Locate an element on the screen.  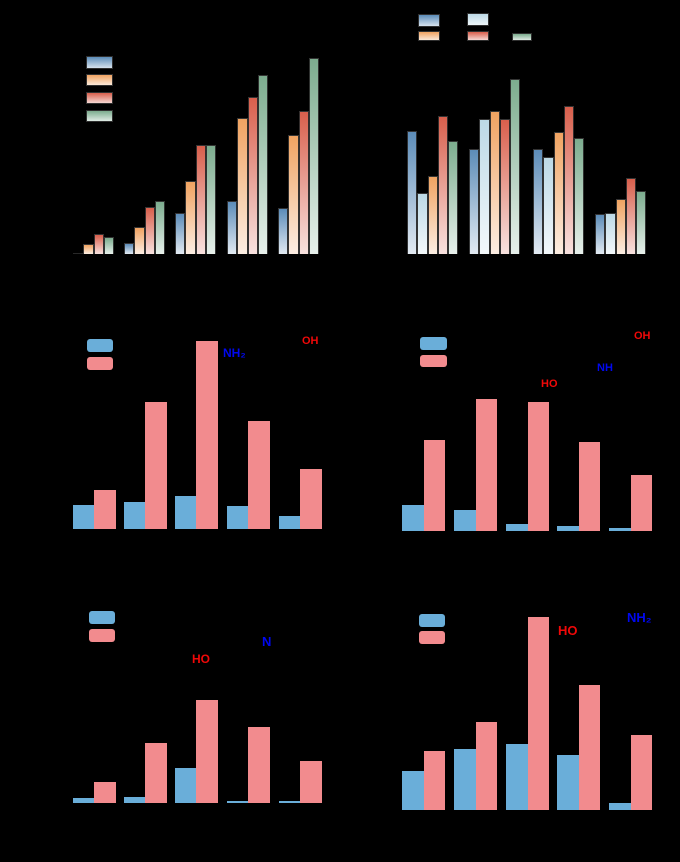
panel-bottom-right-chart is located at coordinates (528, 713).